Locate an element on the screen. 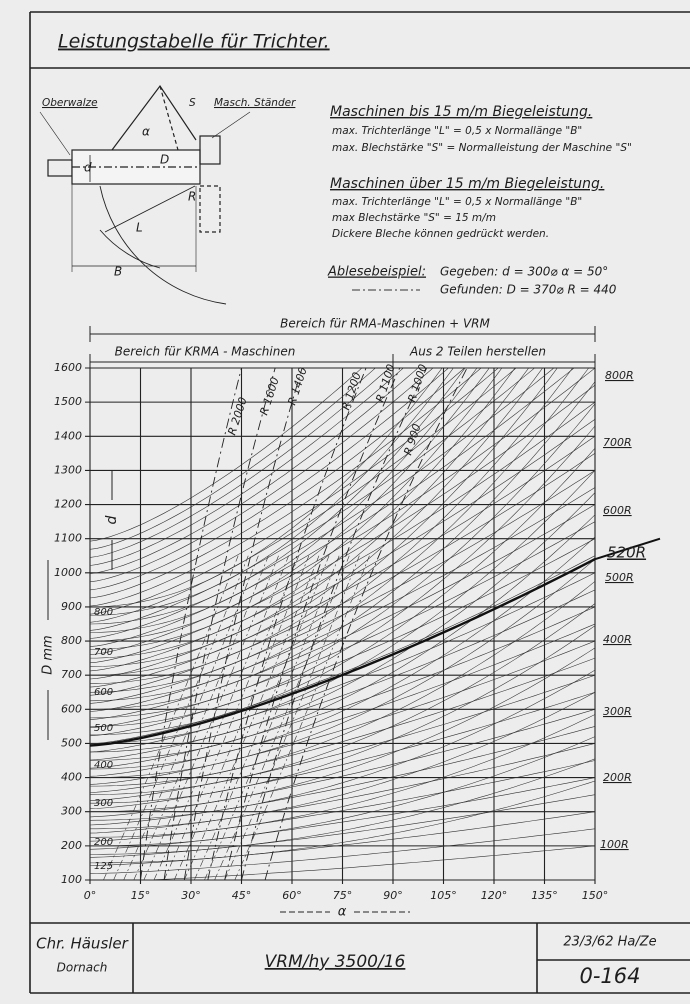  d-label: 125 is located at coordinates (103, 866).